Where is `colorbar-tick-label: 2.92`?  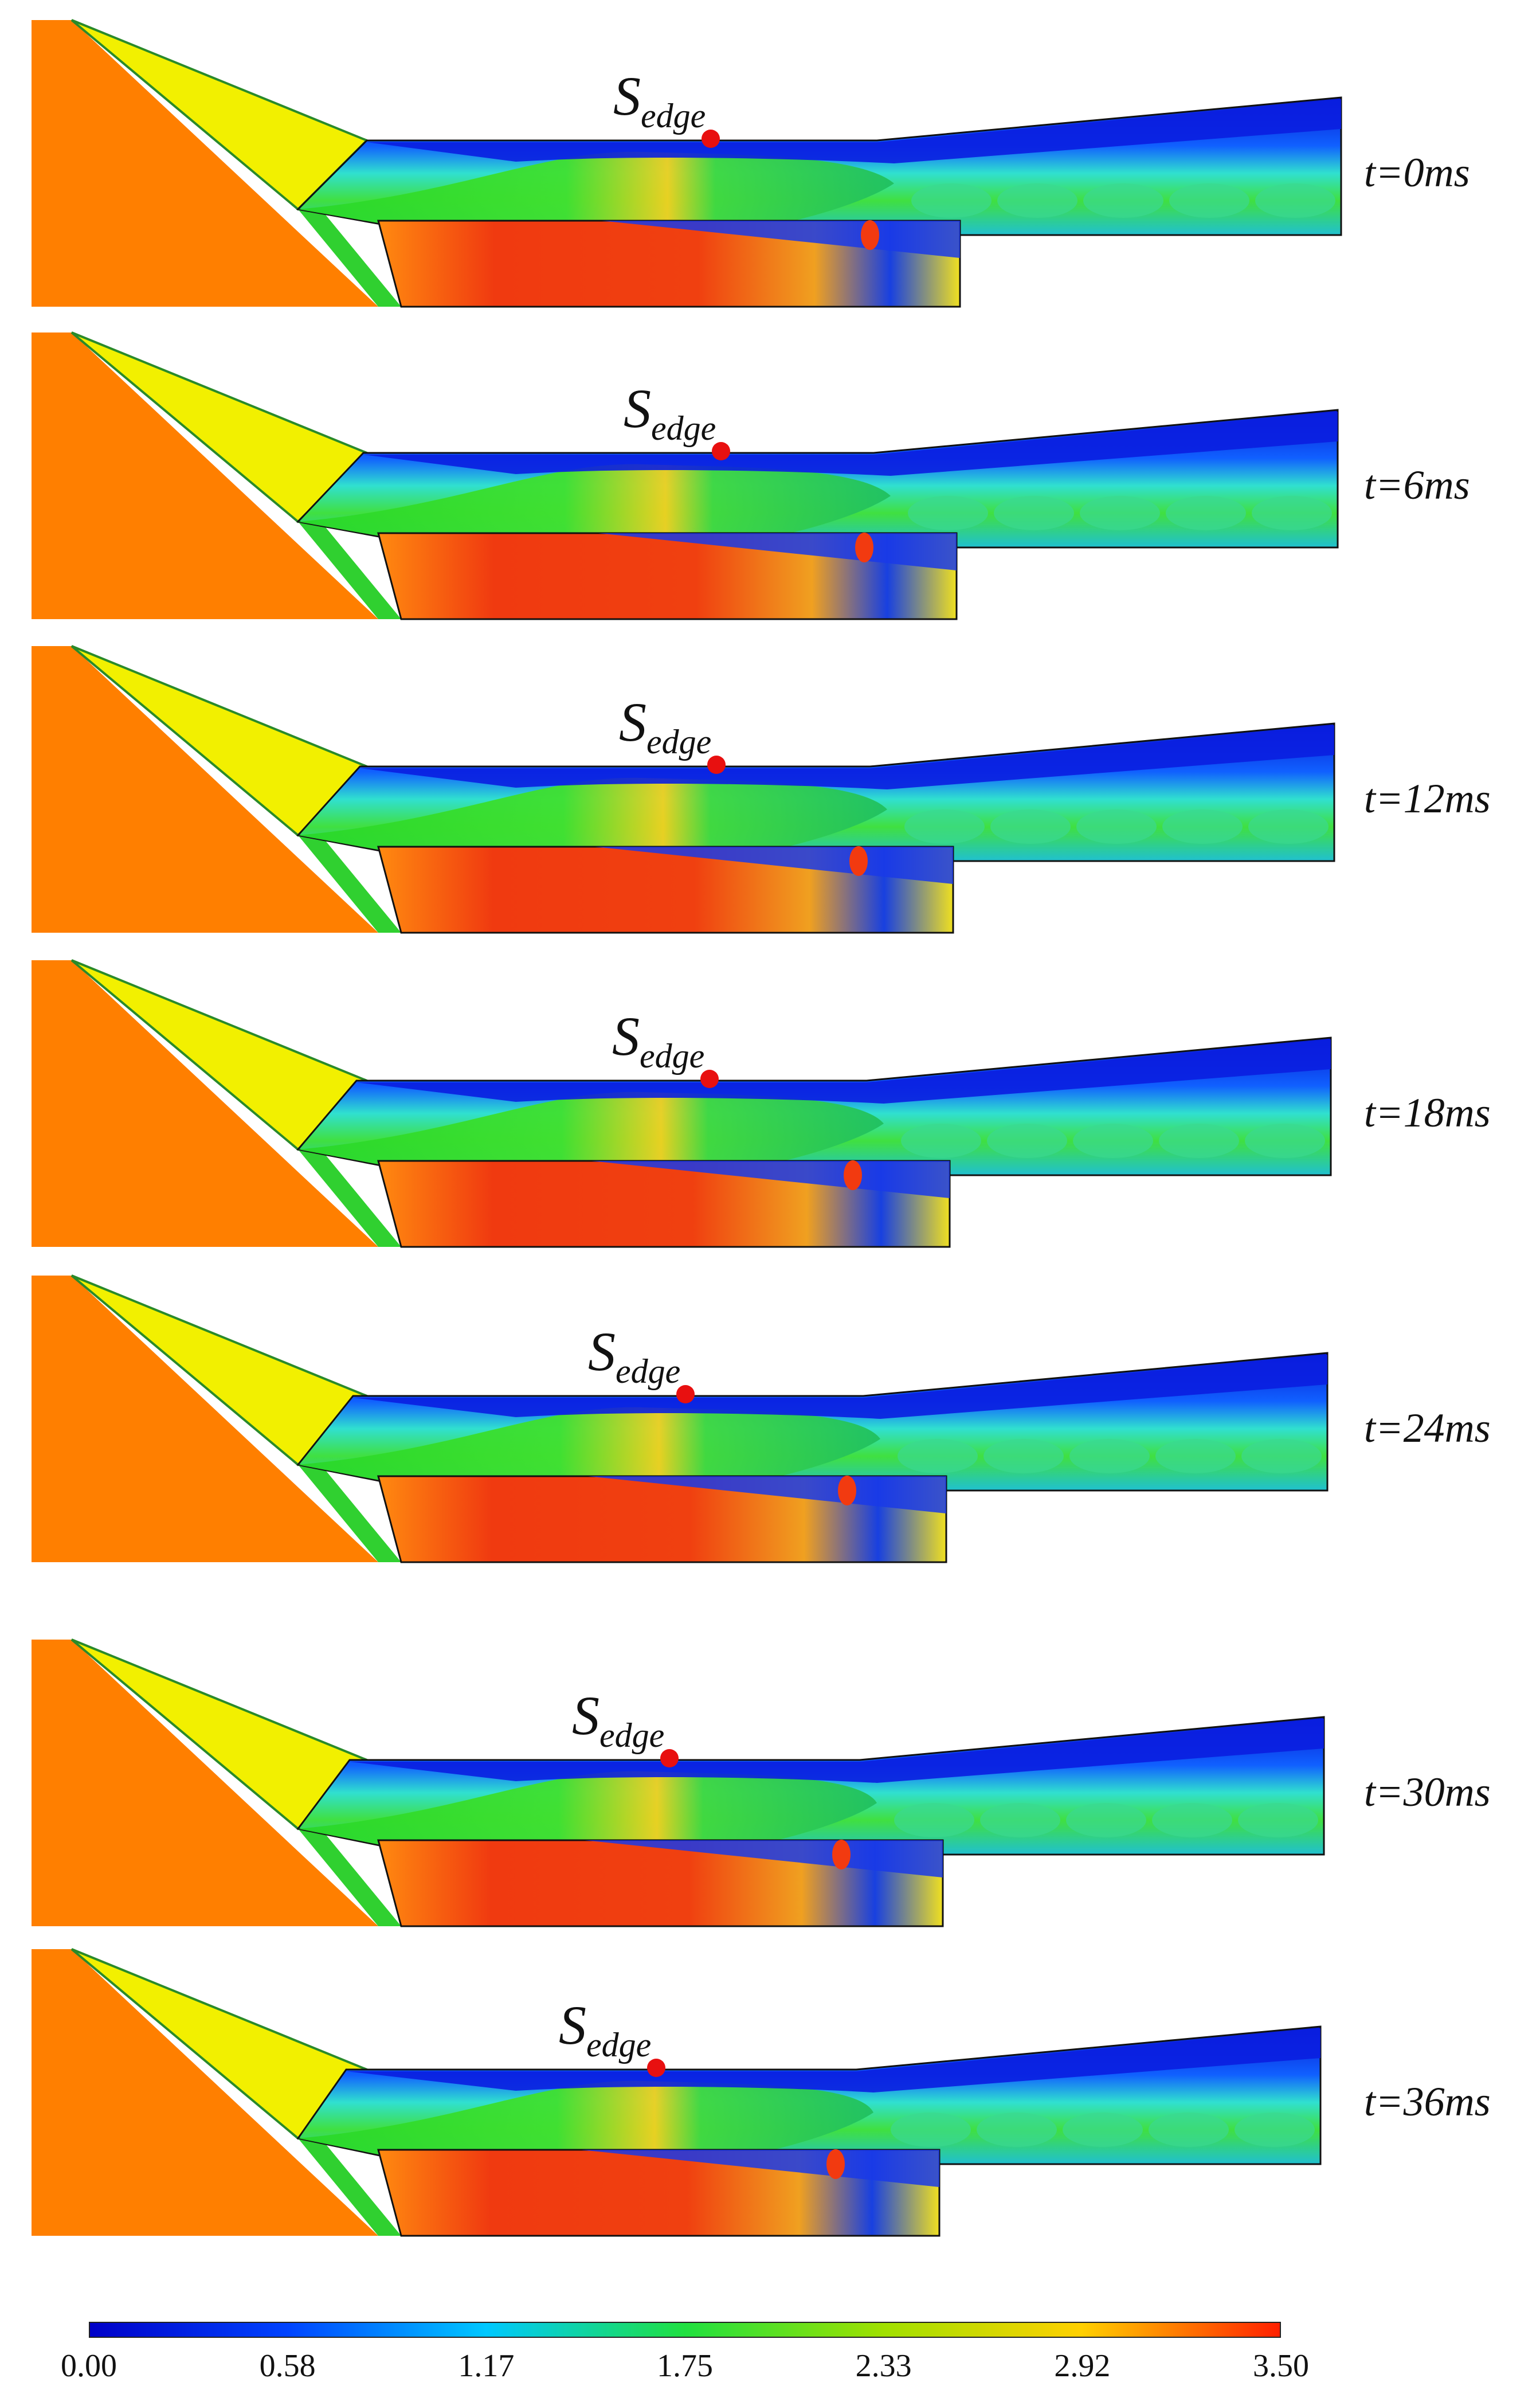 colorbar-tick-label: 2.92 is located at coordinates (1082, 2366).